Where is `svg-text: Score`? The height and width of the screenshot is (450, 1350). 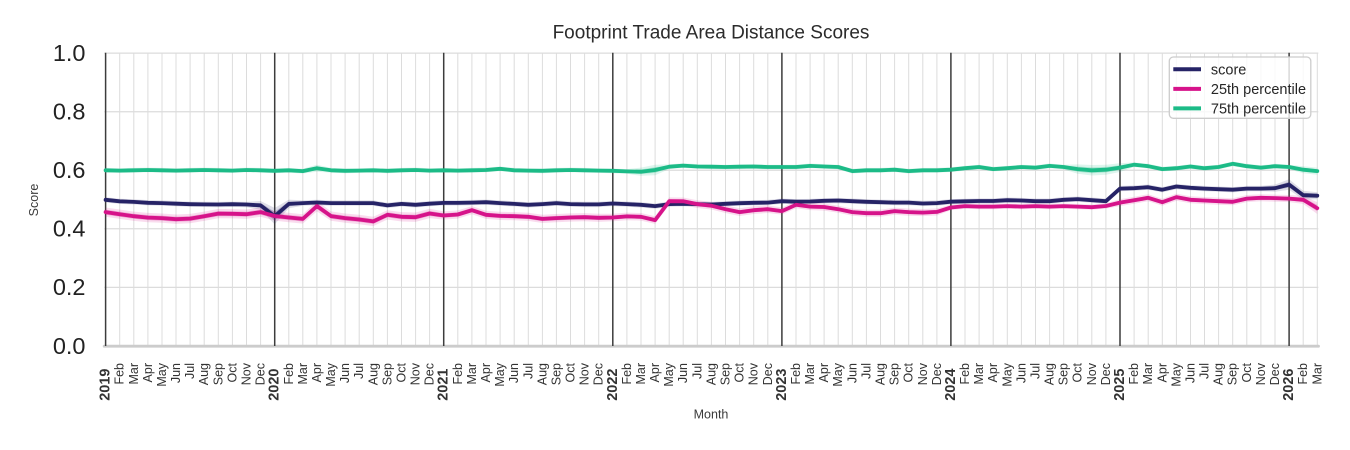 svg-text: Score is located at coordinates (34, 200).